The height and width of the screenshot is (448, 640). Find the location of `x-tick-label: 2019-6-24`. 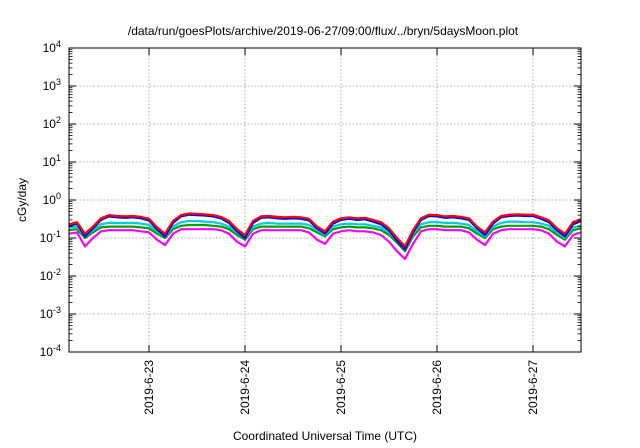

x-tick-label: 2019-6-24 is located at coordinates (245, 387).